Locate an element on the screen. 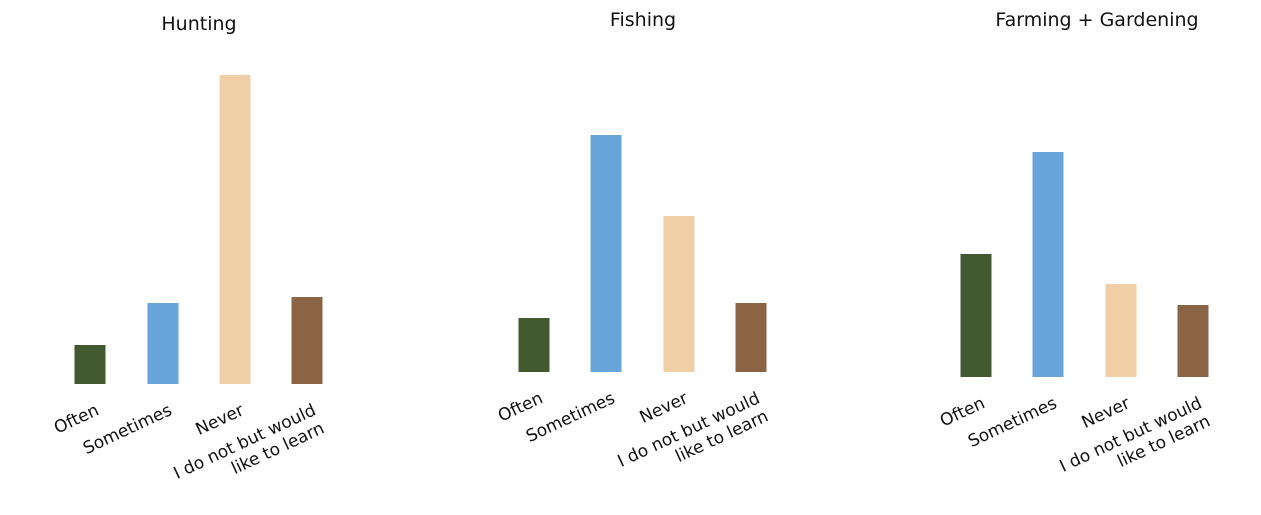 The height and width of the screenshot is (515, 1261). chart-title: Hunting is located at coordinates (198, 24).